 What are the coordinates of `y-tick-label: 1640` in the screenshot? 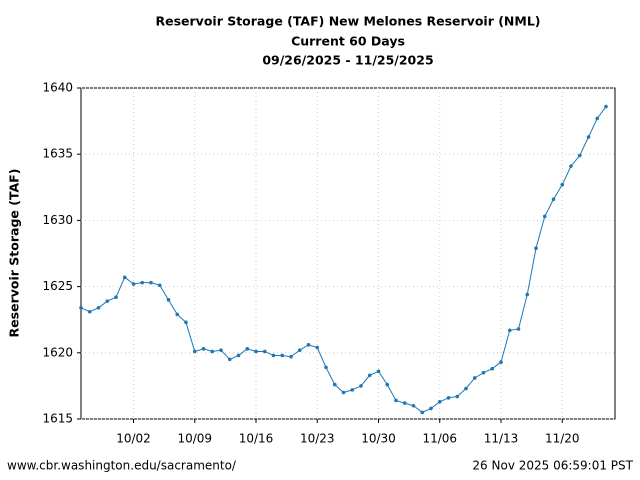 It's located at (57, 88).